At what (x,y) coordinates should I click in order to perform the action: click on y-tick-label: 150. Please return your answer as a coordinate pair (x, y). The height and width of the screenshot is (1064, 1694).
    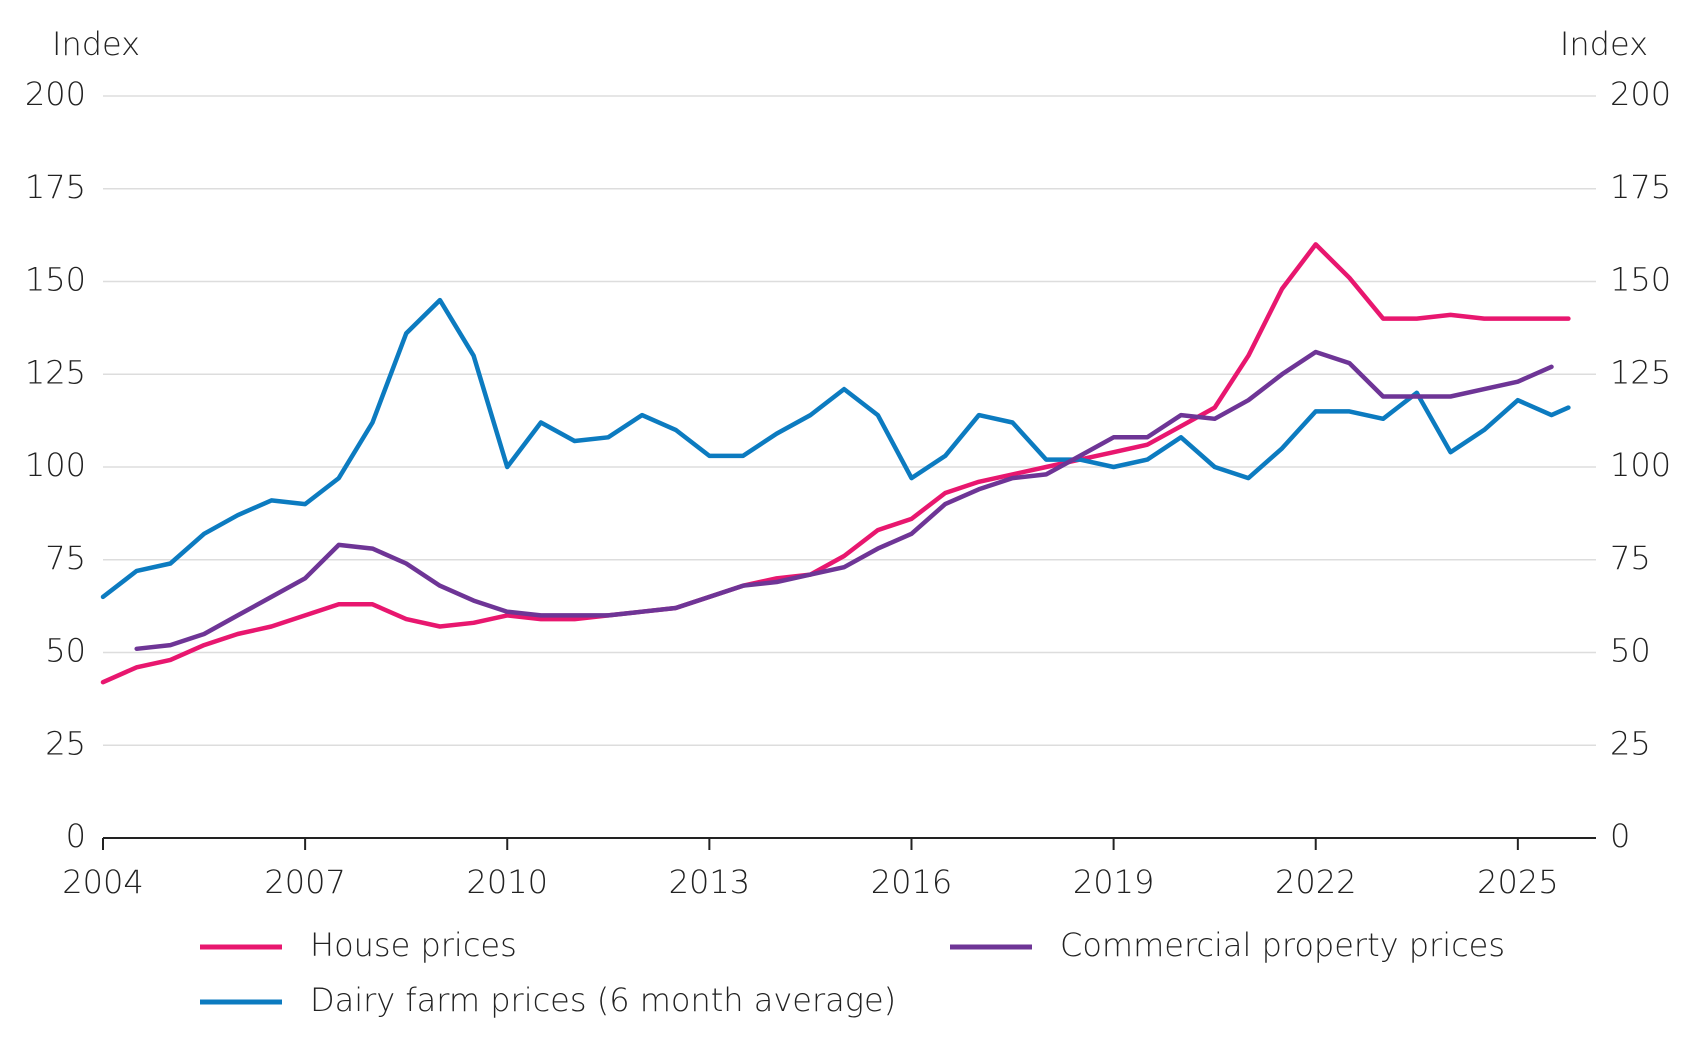
    Looking at the image, I should click on (55, 280).